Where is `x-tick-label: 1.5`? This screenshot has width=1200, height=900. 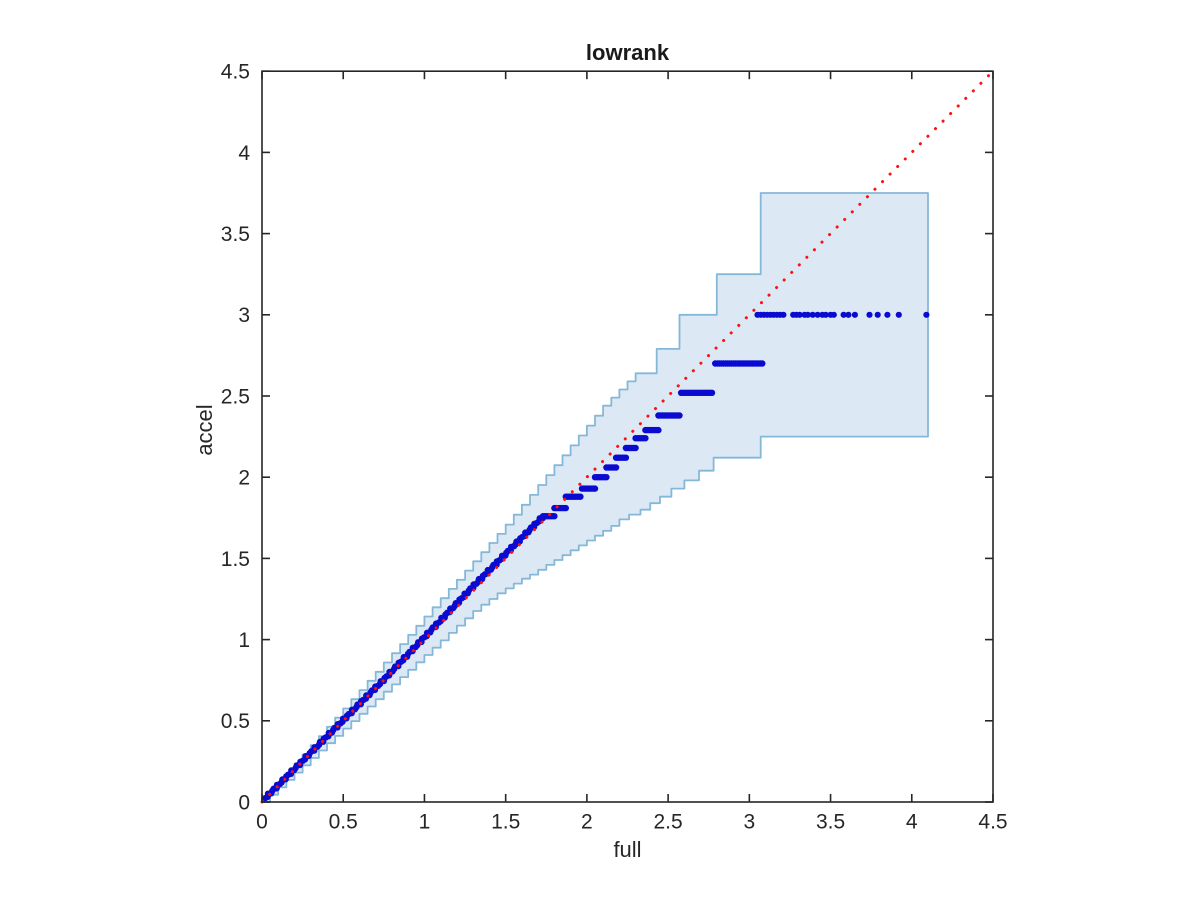 x-tick-label: 1.5 is located at coordinates (505, 821).